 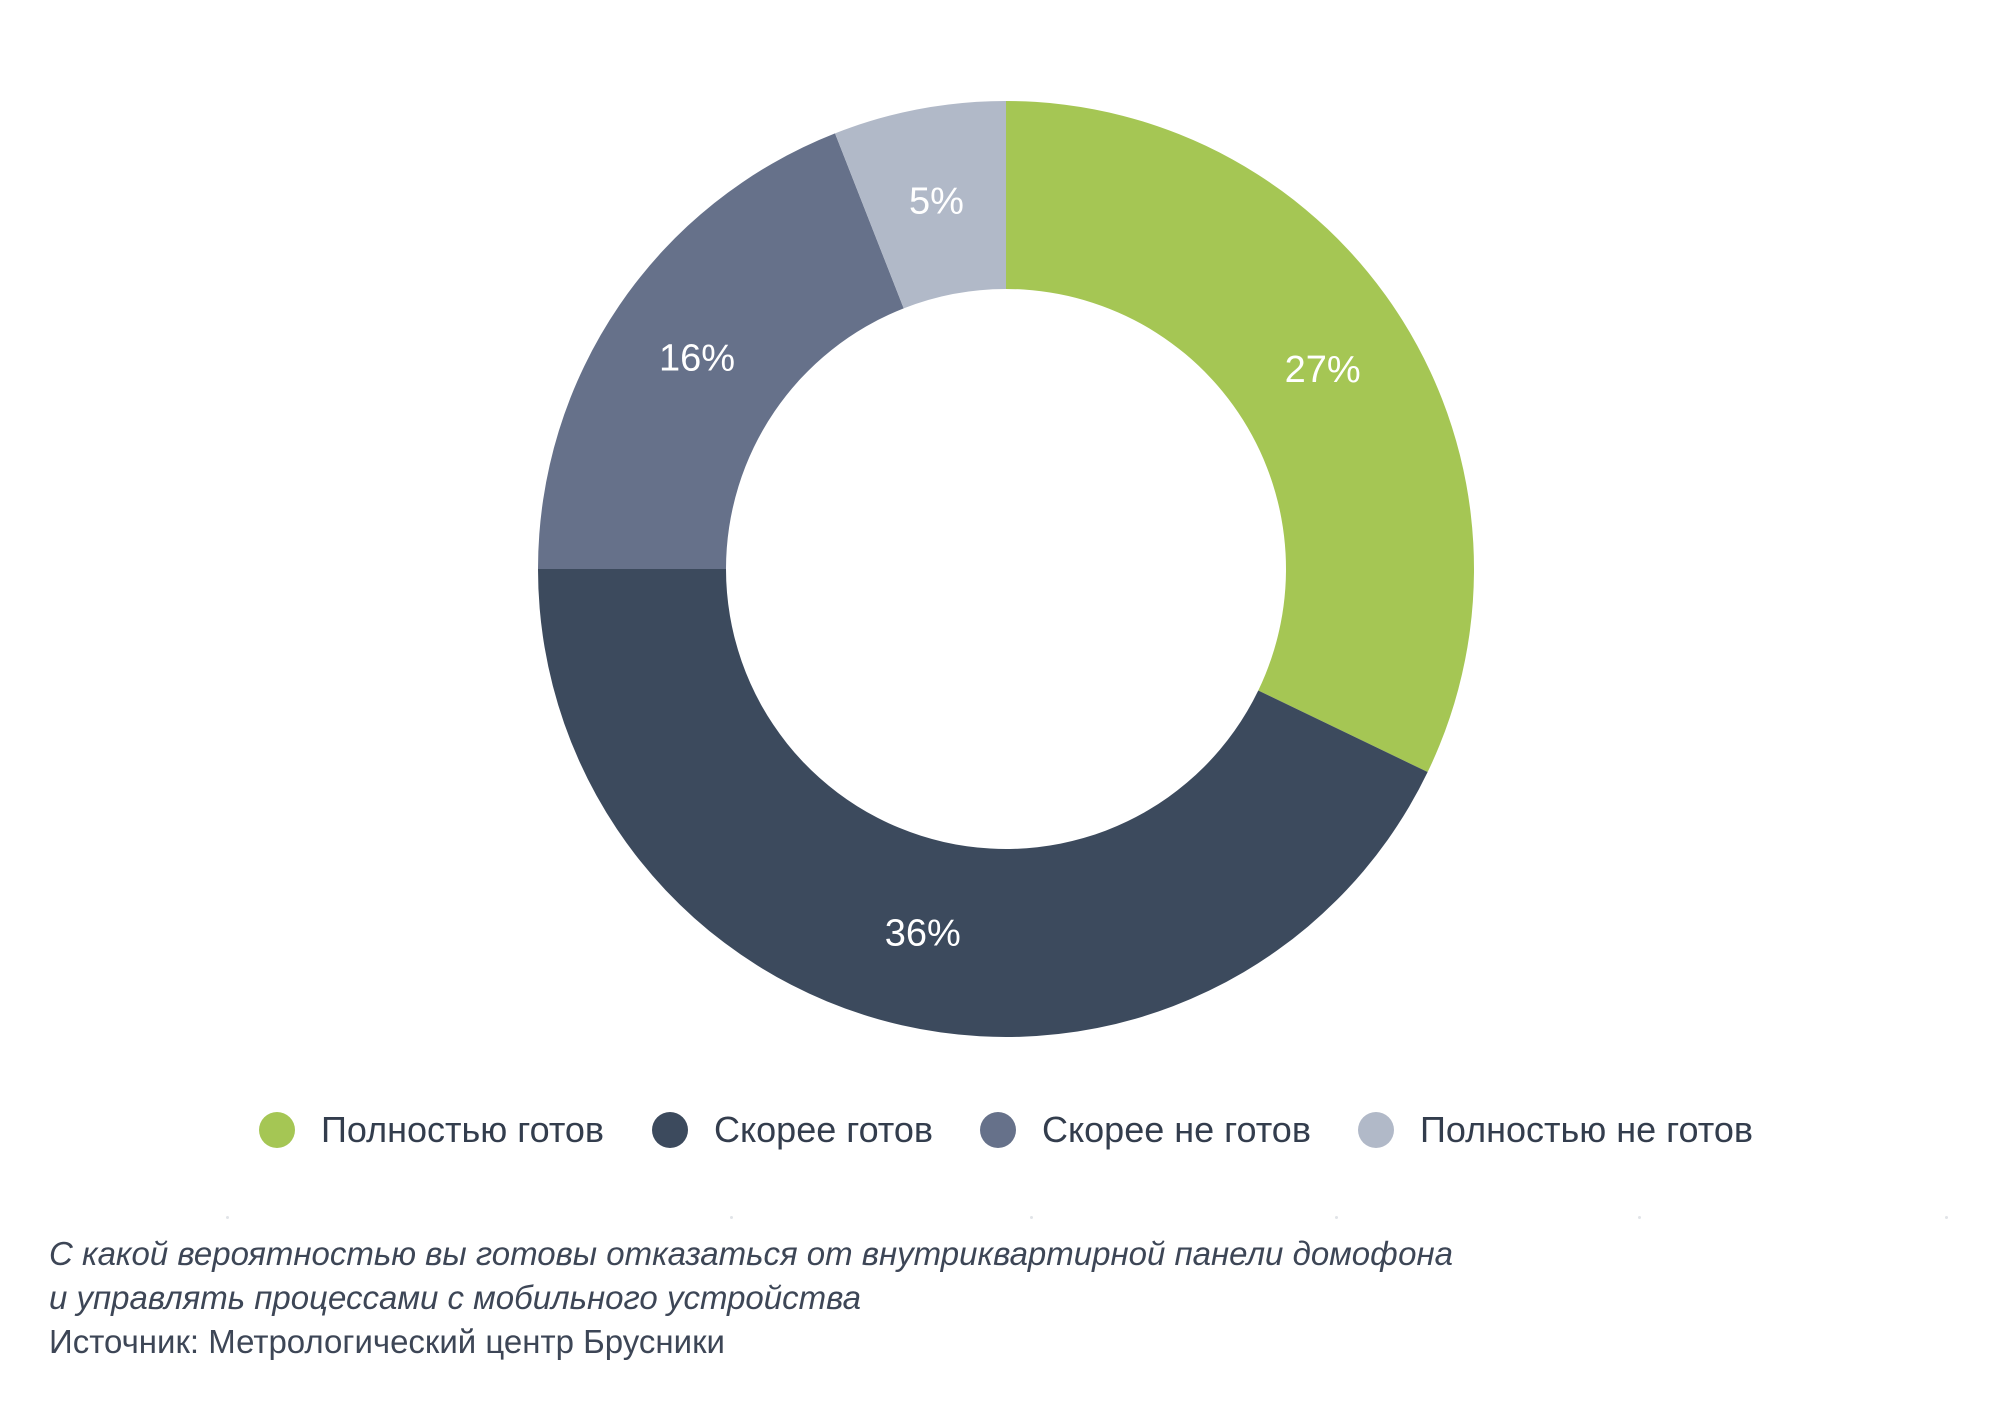 I want to click on slice-value-label-rather-not-ready: 16%, so click(x=697, y=358).